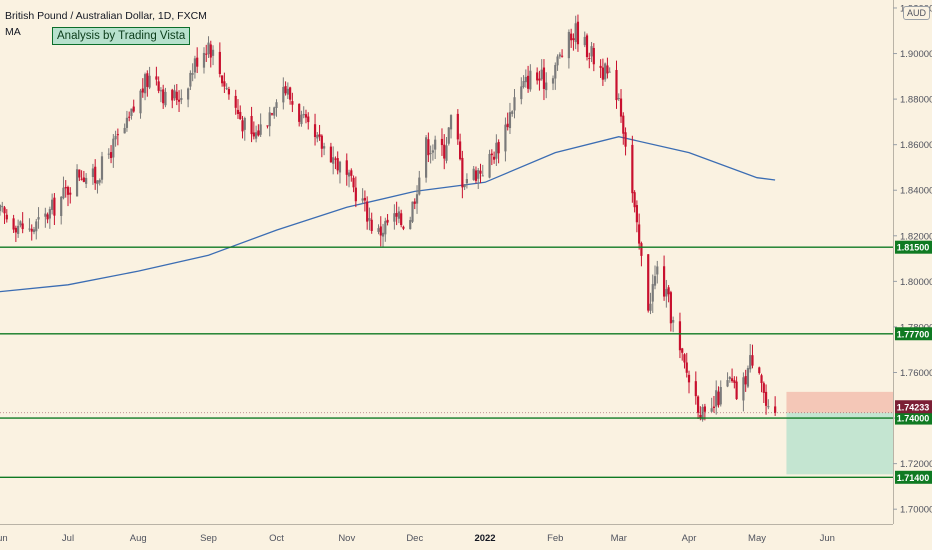  I want to click on x-tick-label: Mar, so click(619, 538).